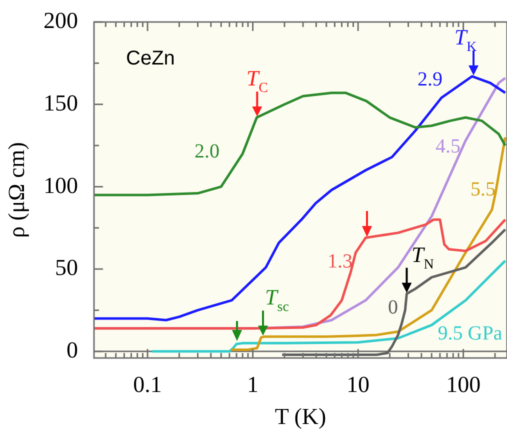  Describe the element at coordinates (358, 384) in the screenshot. I see `x-tick-label: 10` at that location.